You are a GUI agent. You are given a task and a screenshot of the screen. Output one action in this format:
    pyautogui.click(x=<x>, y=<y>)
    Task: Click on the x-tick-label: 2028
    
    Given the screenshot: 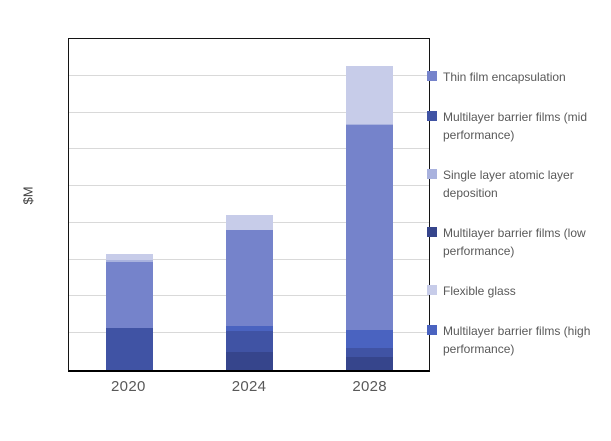 What is the action you would take?
    pyautogui.click(x=369, y=386)
    